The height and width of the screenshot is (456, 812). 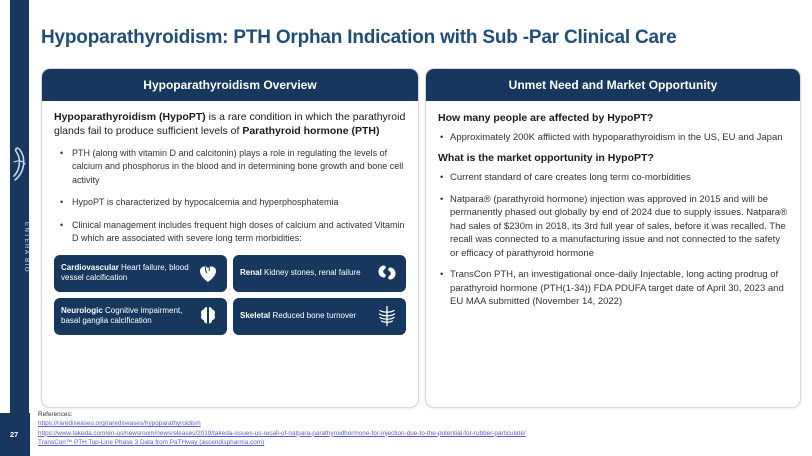 I want to click on morbidity-renal: Renal Kidney stones, renal failure, so click(x=319, y=273).